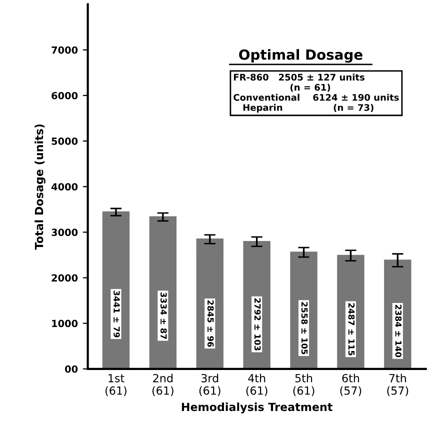  What do you see at coordinates (40, 187) in the screenshot?
I see `y-axis-title: Total Dosage (units)` at bounding box center [40, 187].